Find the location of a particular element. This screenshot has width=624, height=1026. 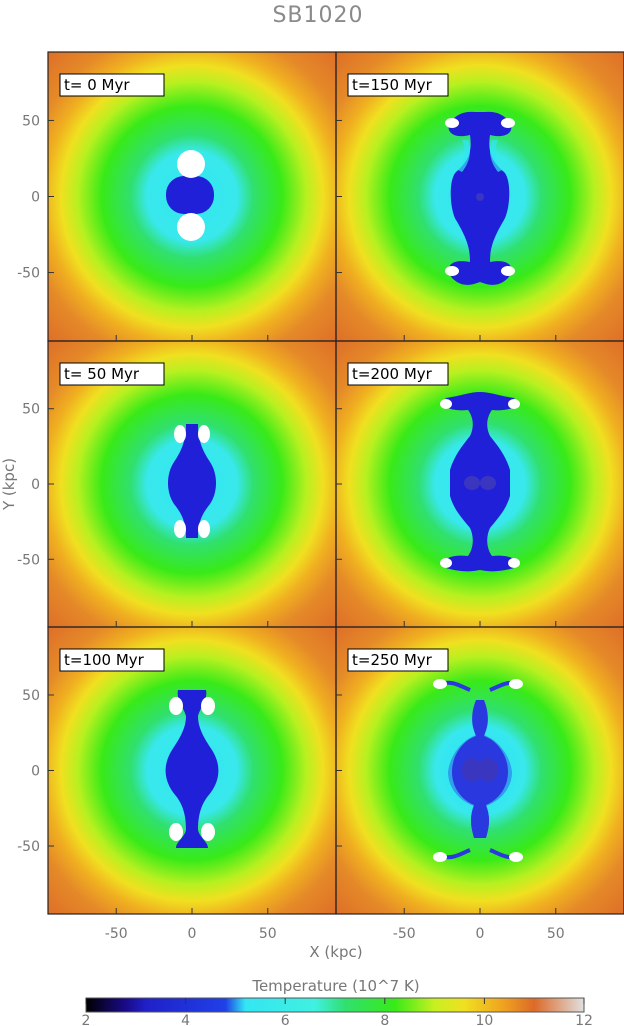

panel-3-features is located at coordinates (480, 482).